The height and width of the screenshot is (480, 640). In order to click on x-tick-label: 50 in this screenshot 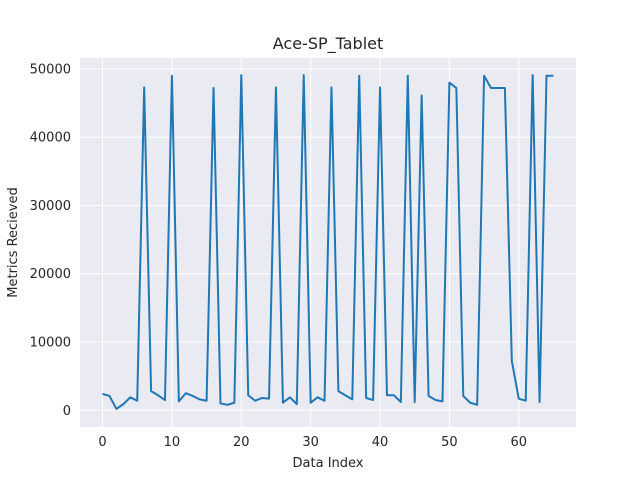, I will do `click(449, 442)`.